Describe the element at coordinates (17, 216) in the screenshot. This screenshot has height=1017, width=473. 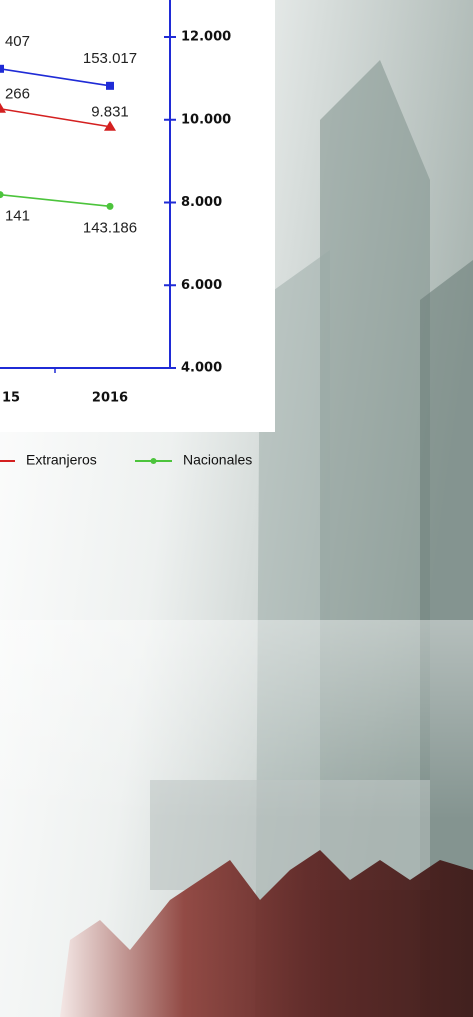
I see `value-label: 141` at that location.